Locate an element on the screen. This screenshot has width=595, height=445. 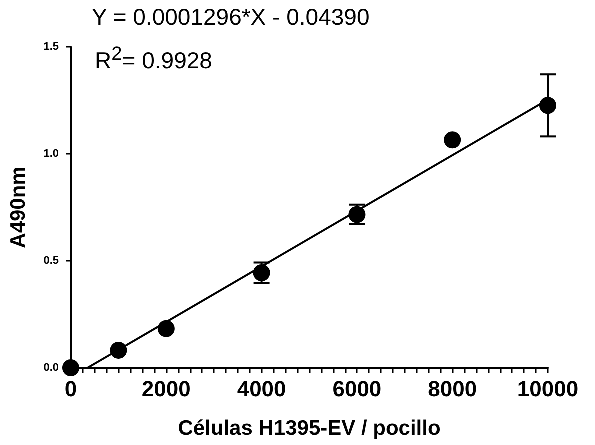
y-tick-label: 1.0 is located at coordinates (51, 154).